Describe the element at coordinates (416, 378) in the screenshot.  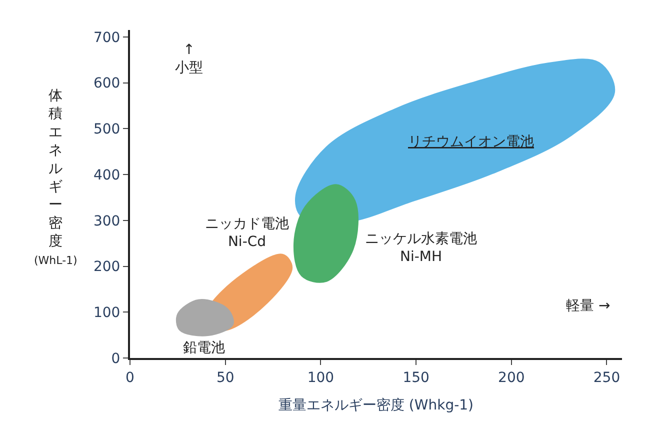
I see `x-tick-label: 150` at that location.